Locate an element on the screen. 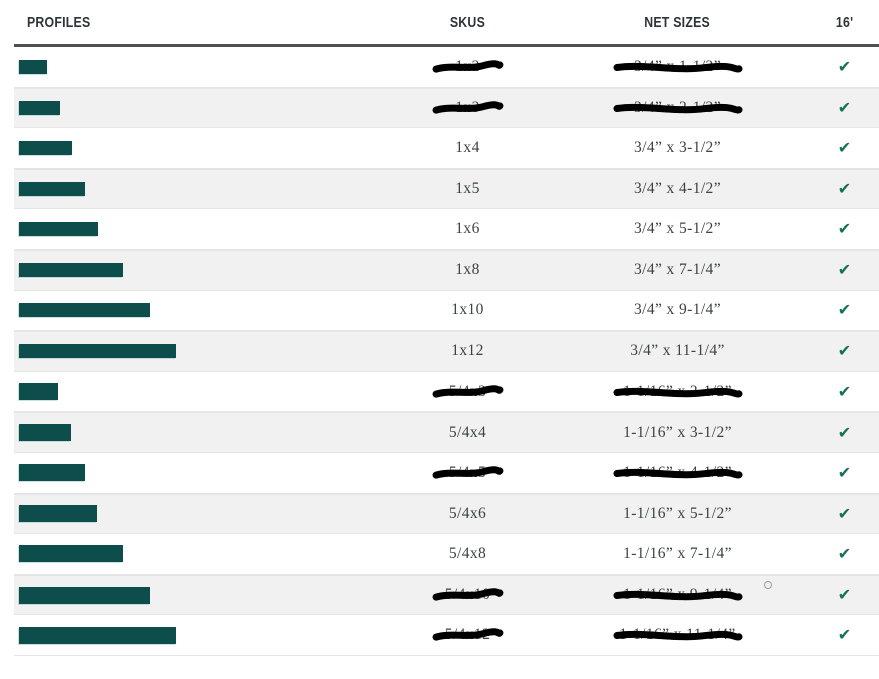  sku-cell: 1x6 is located at coordinates (467, 229).